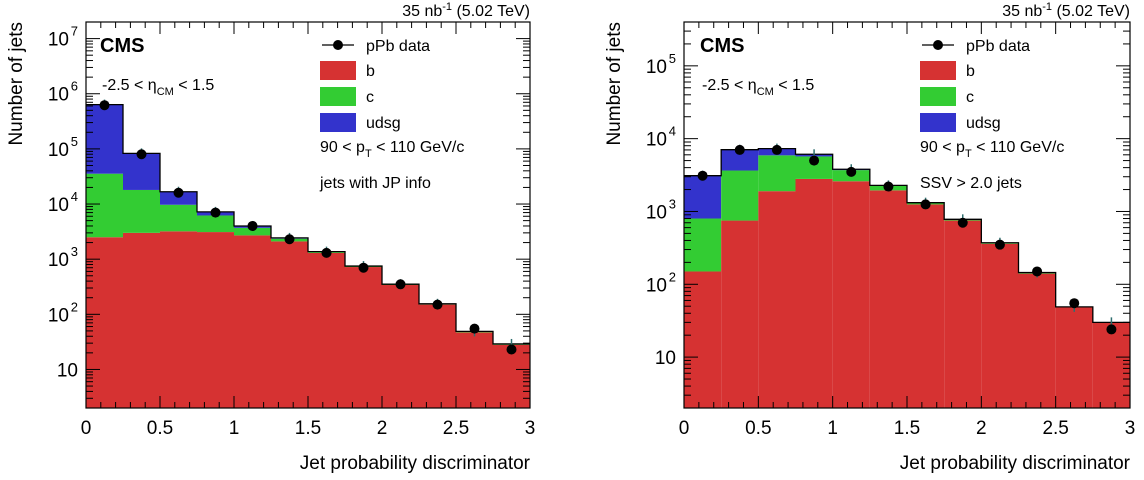  Describe the element at coordinates (74, 86) in the screenshot. I see `y-tick-exponent: 6` at that location.